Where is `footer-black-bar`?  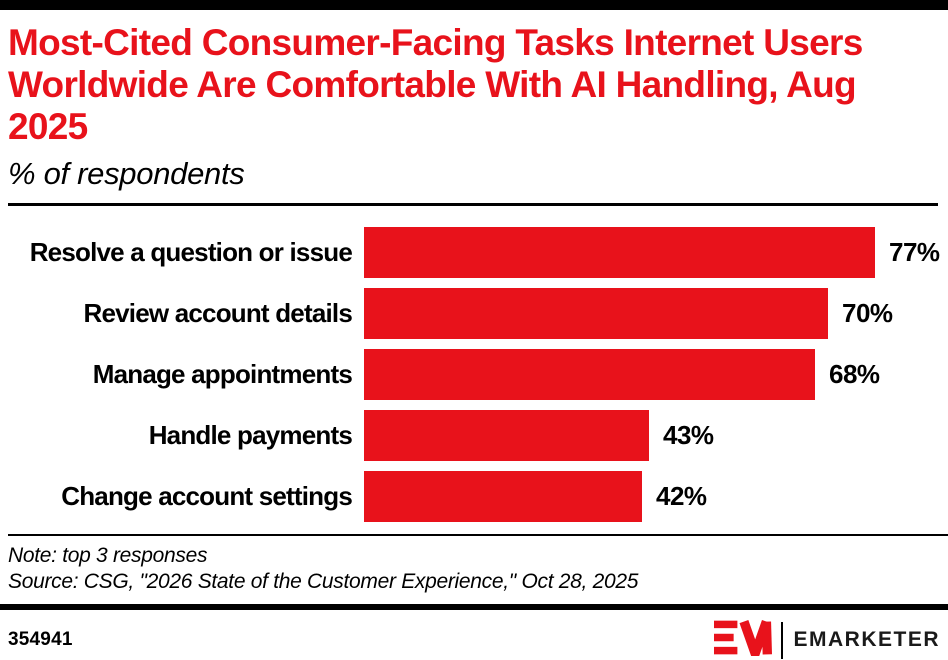 footer-black-bar is located at coordinates (474, 607).